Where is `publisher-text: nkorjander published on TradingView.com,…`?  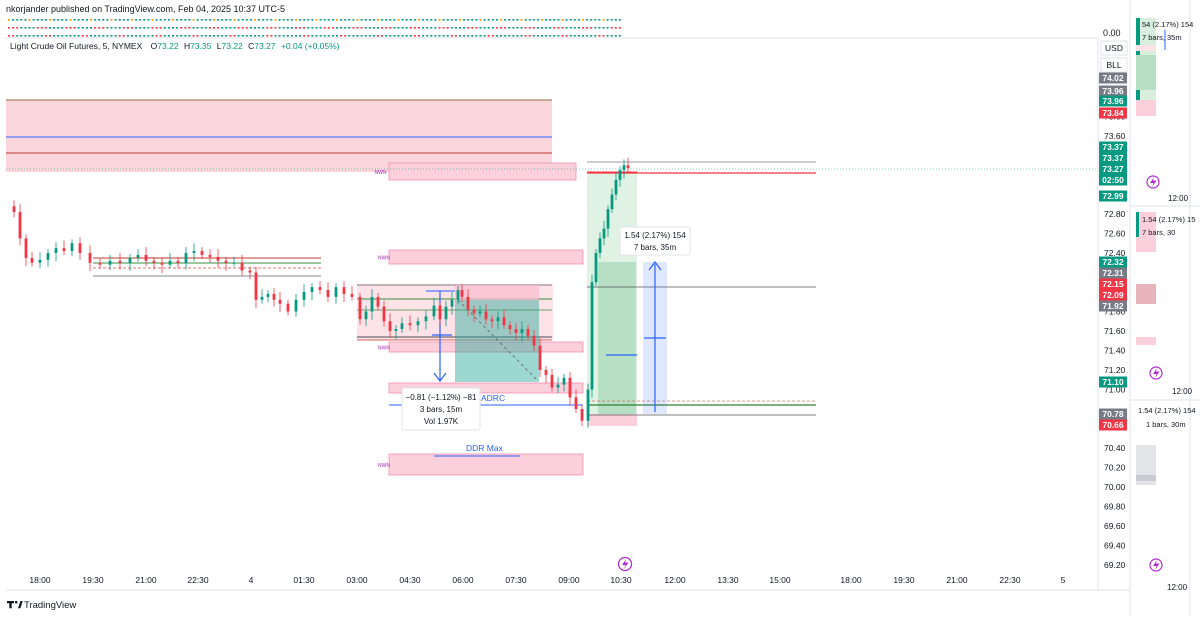 publisher-text: nkorjander published on TradingView.com,… is located at coordinates (145, 9).